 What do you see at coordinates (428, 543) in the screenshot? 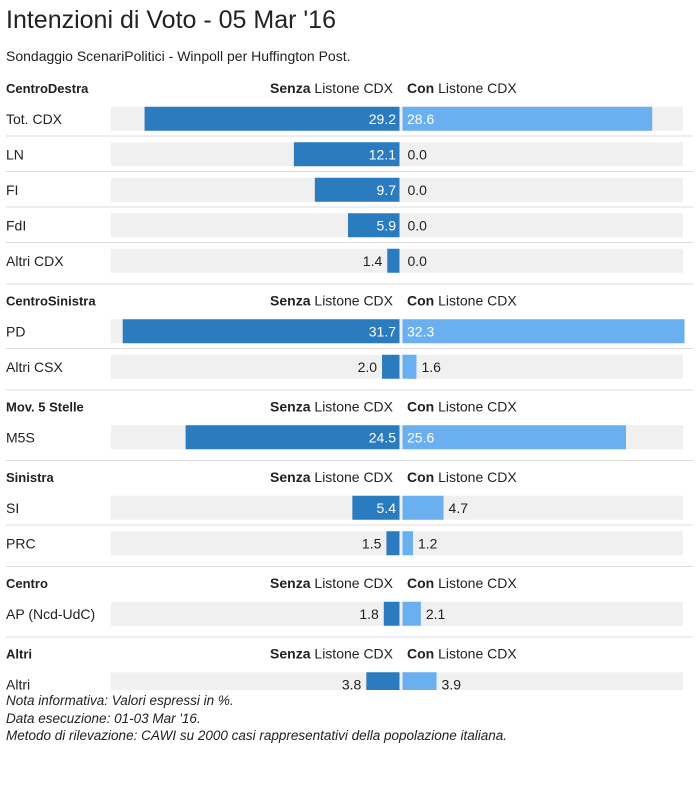
I see `value-label-con: 1.2` at bounding box center [428, 543].